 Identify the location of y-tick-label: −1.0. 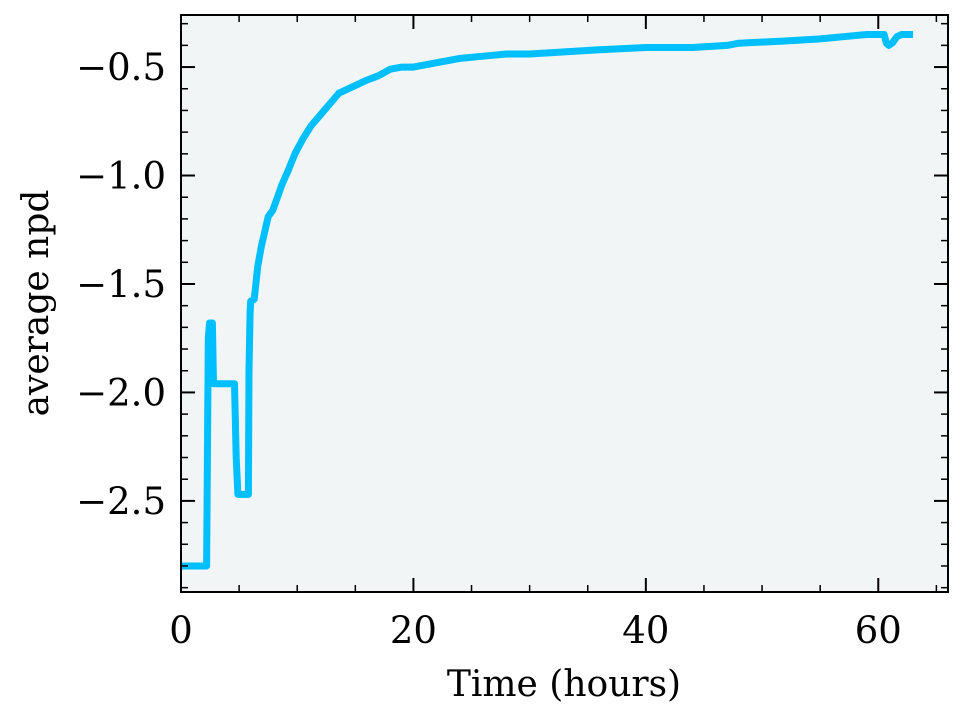
(121, 176).